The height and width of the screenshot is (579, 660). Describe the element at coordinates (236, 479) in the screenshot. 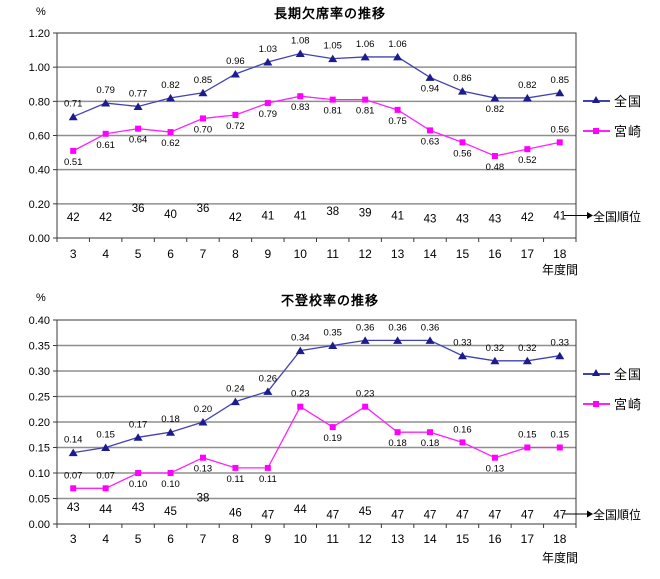

I see `data-label: 0.11` at that location.